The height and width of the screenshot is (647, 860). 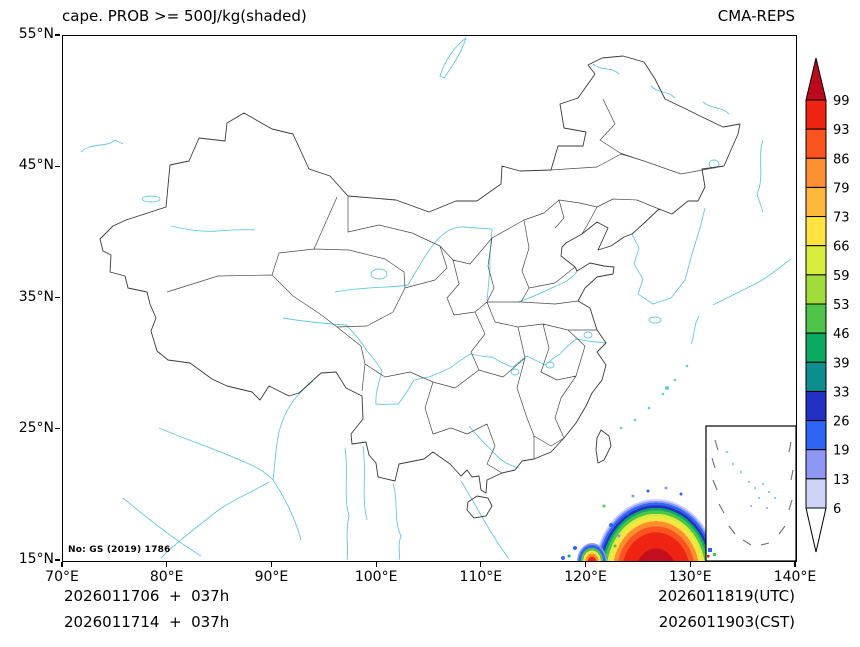 I want to click on colorbar-tick-label: 46, so click(x=841, y=334).